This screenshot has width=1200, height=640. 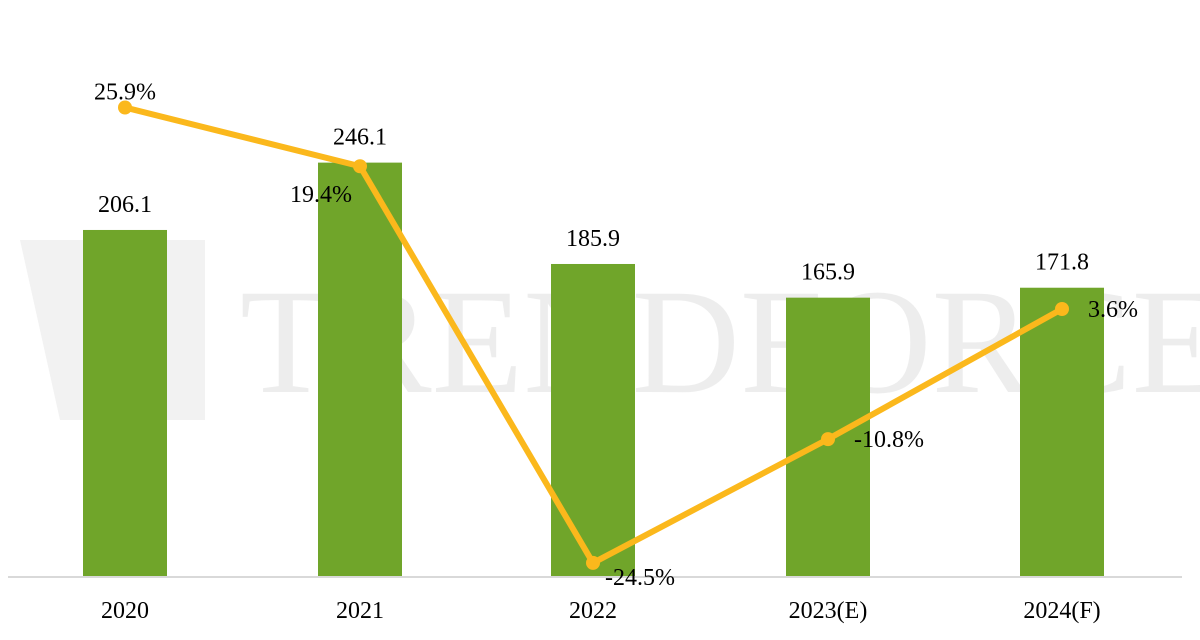 What do you see at coordinates (1113, 310) in the screenshot?
I see `growth-value-label: 3.6%` at bounding box center [1113, 310].